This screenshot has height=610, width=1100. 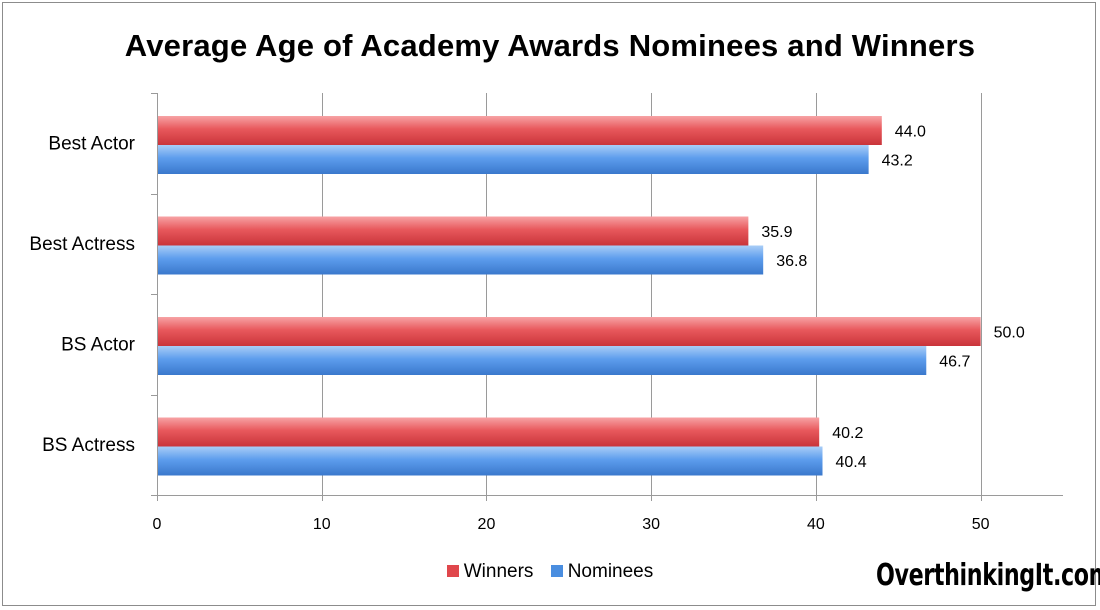 What do you see at coordinates (954, 362) in the screenshot?
I see `data-label-nominees-2: 46.7` at bounding box center [954, 362].